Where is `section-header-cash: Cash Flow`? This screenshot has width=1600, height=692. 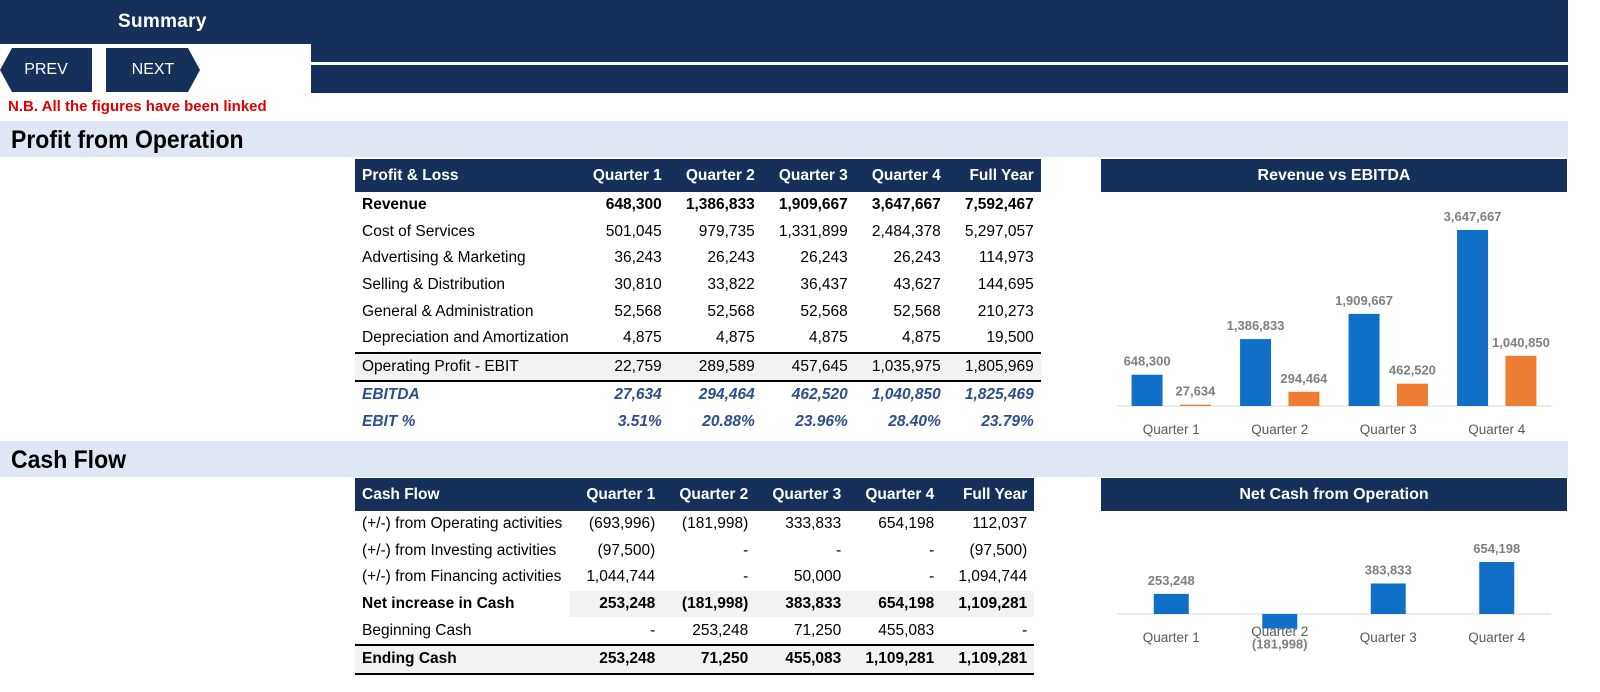
section-header-cash: Cash Flow is located at coordinates (784, 459).